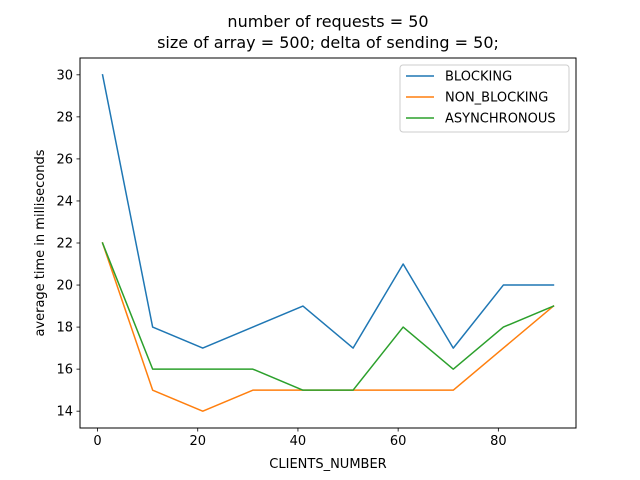 This screenshot has height=480, width=640. Describe the element at coordinates (327, 464) in the screenshot. I see `x-axis-label: CLIENTS_NUMBER` at that location.